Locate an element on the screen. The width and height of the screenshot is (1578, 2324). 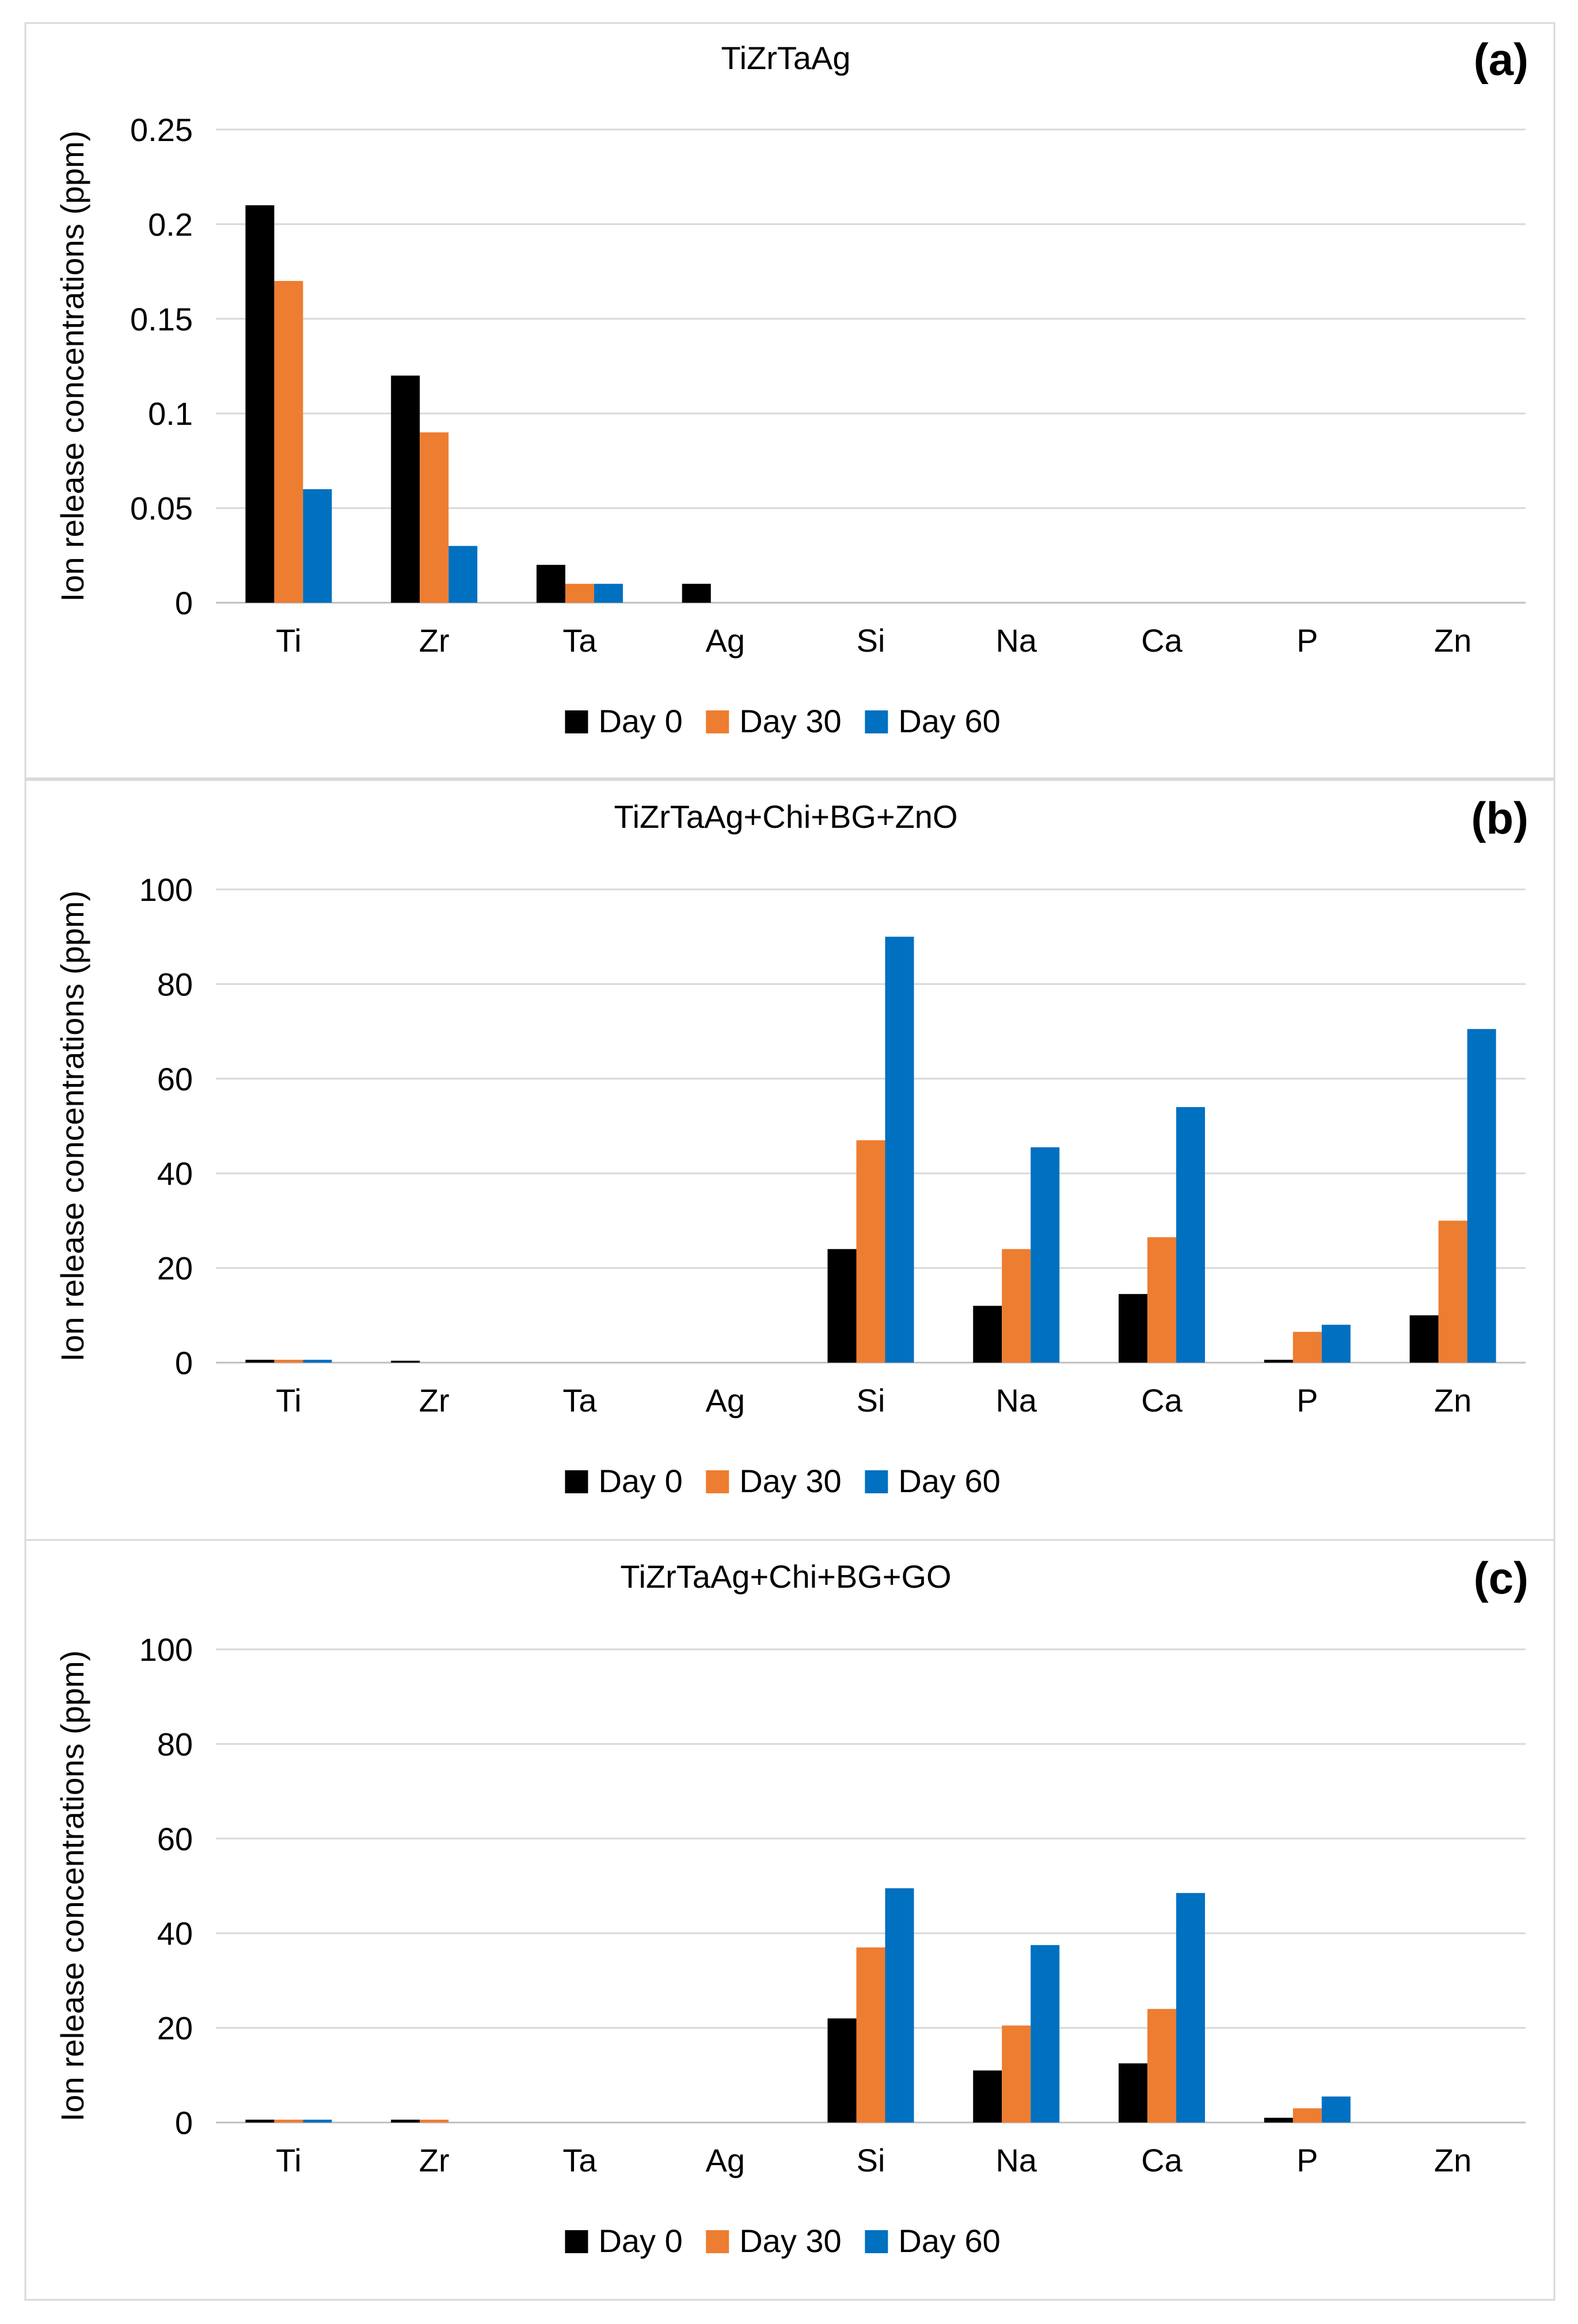
y-tick-label: 0.1 is located at coordinates (170, 413).